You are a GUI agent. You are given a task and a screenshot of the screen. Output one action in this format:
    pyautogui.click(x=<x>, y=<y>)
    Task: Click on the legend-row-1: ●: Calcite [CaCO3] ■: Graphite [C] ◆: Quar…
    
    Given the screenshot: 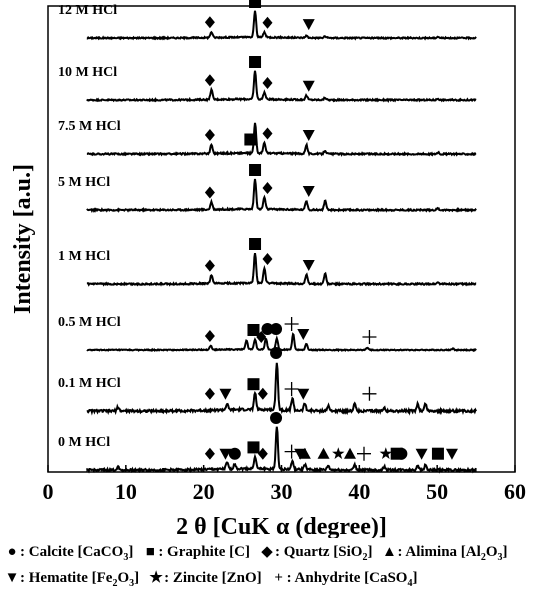 What is the action you would take?
    pyautogui.click(x=260, y=552)
    